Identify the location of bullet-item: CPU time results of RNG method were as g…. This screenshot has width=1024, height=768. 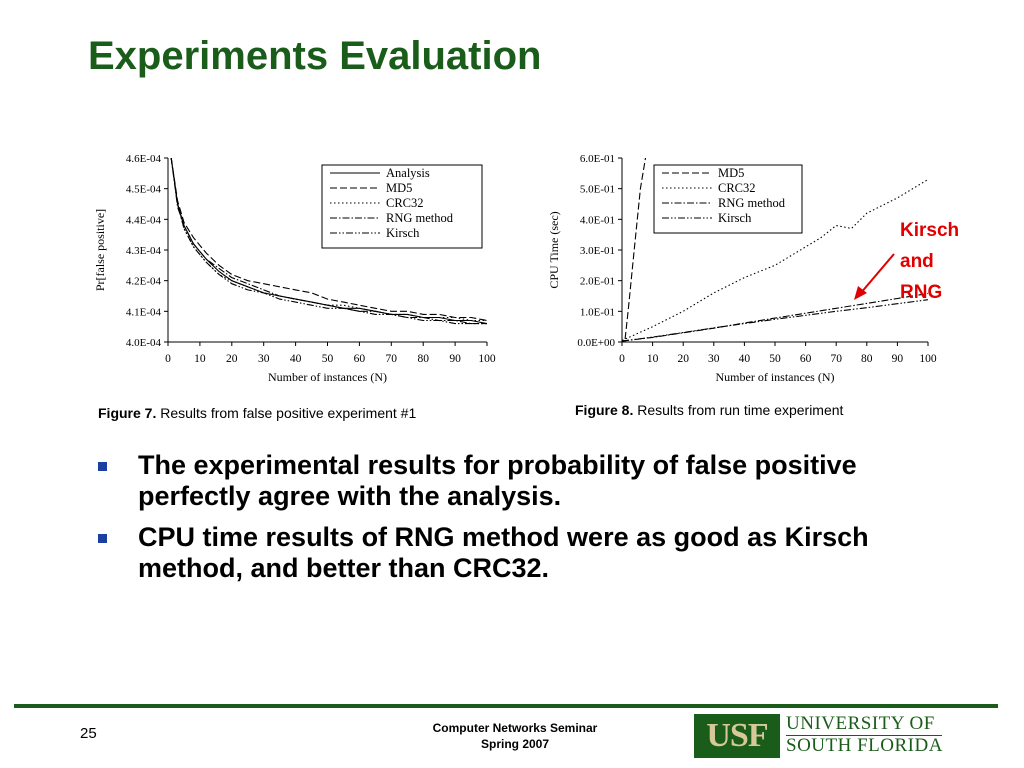
(536, 553).